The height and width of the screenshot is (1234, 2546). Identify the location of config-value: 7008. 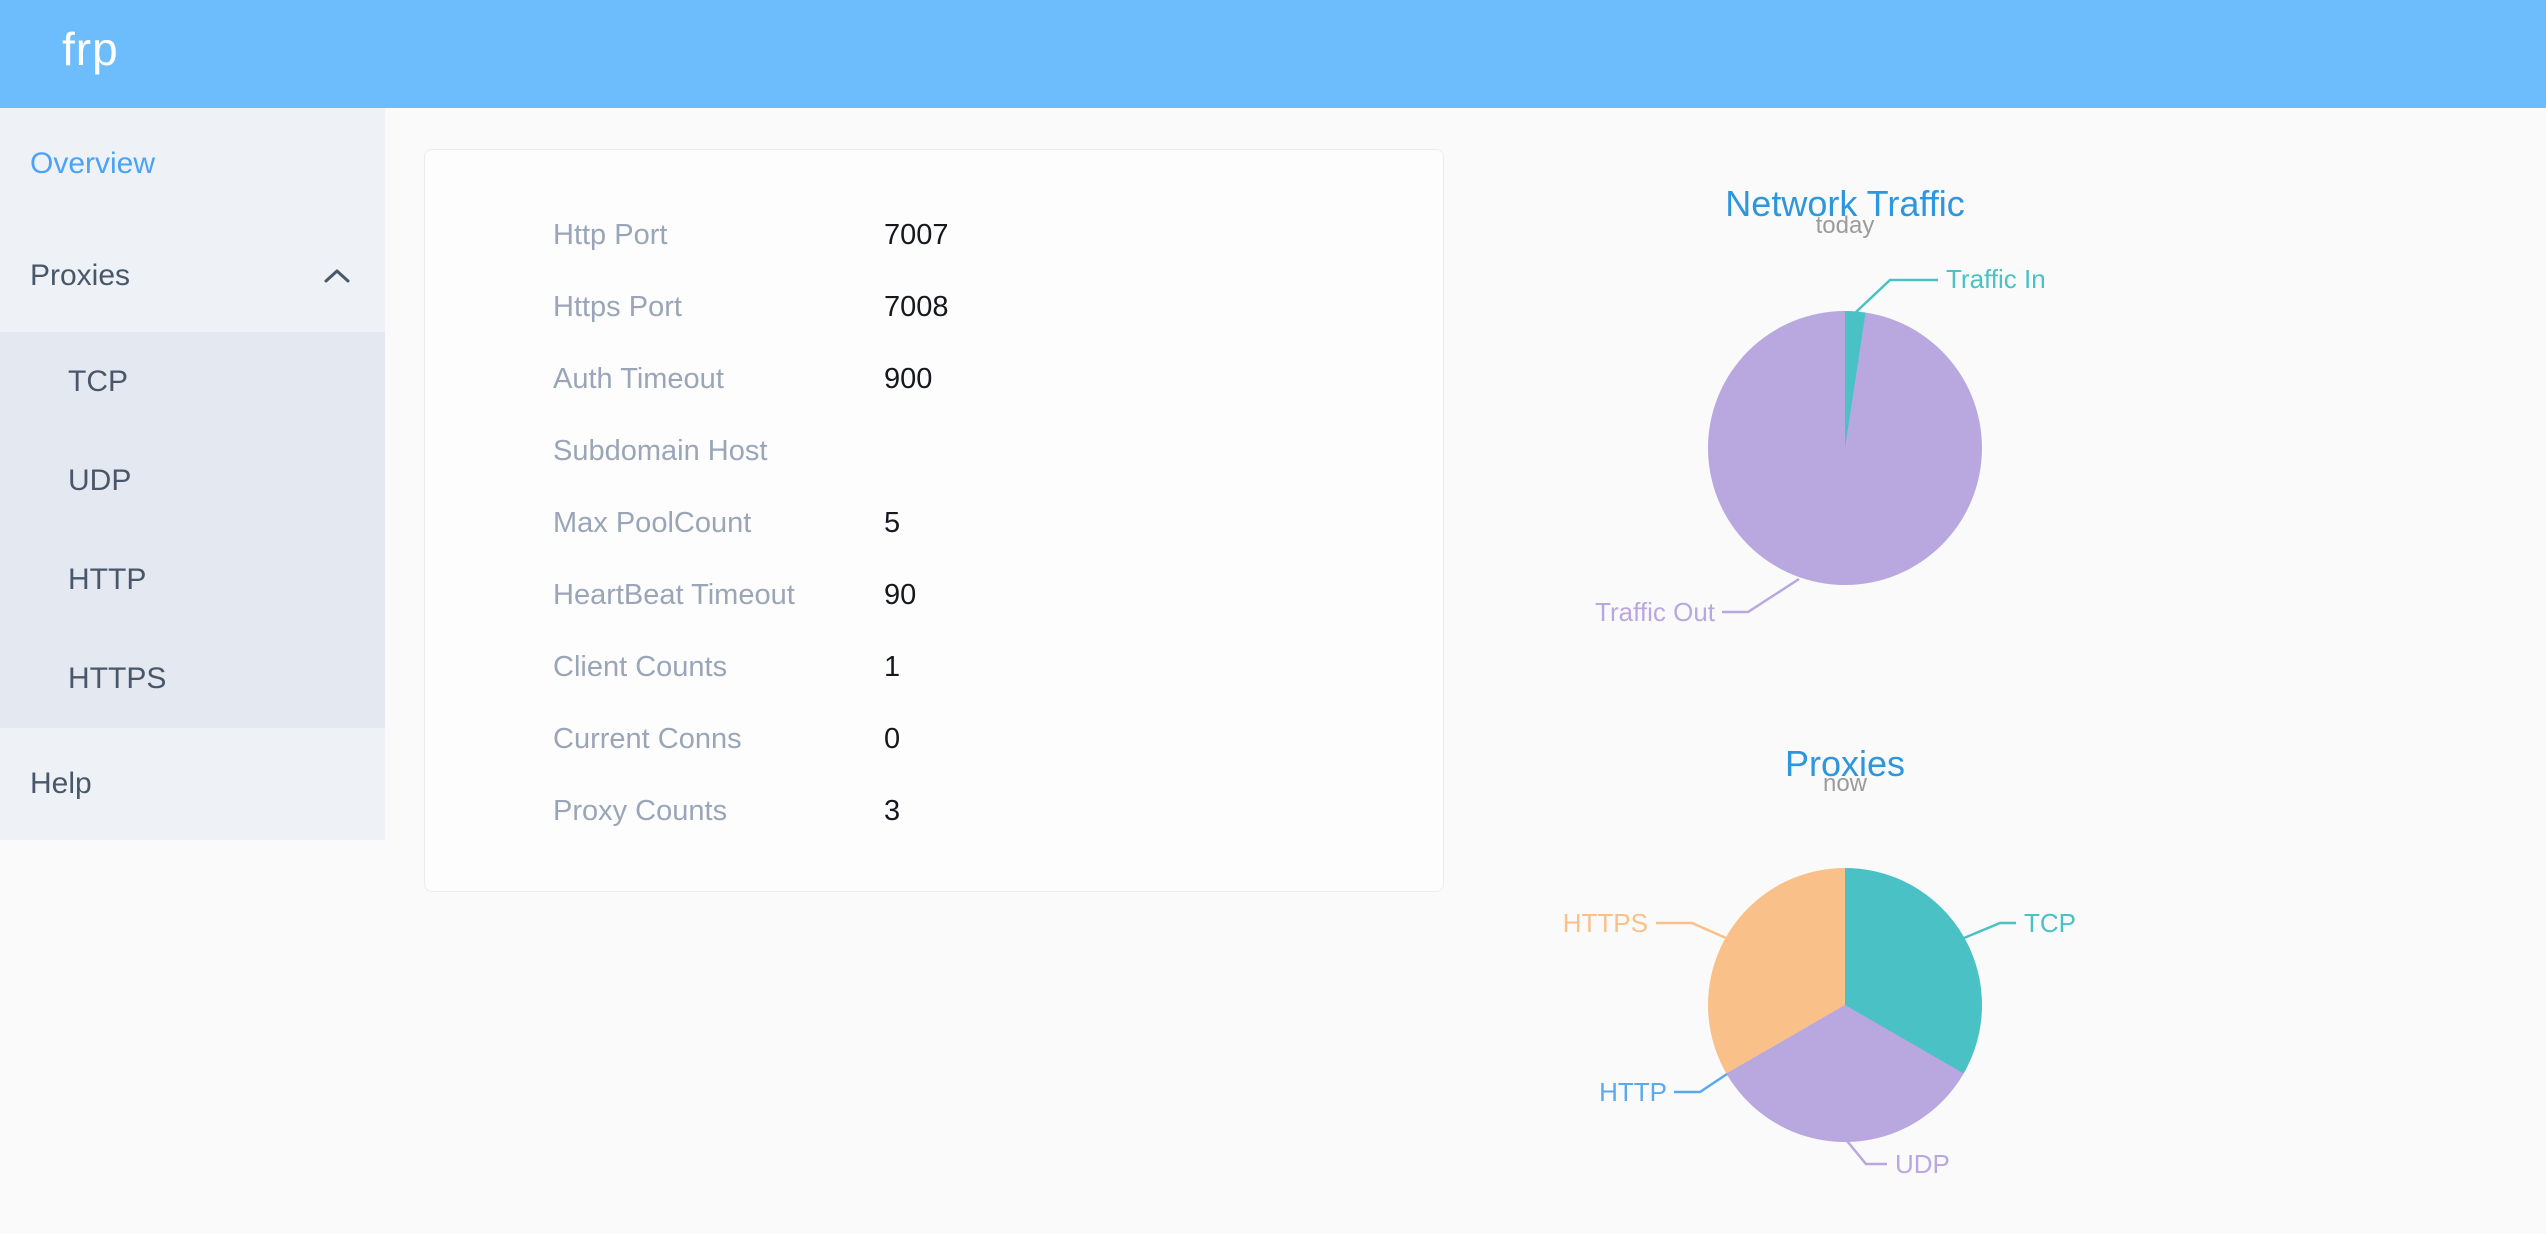
(916, 307).